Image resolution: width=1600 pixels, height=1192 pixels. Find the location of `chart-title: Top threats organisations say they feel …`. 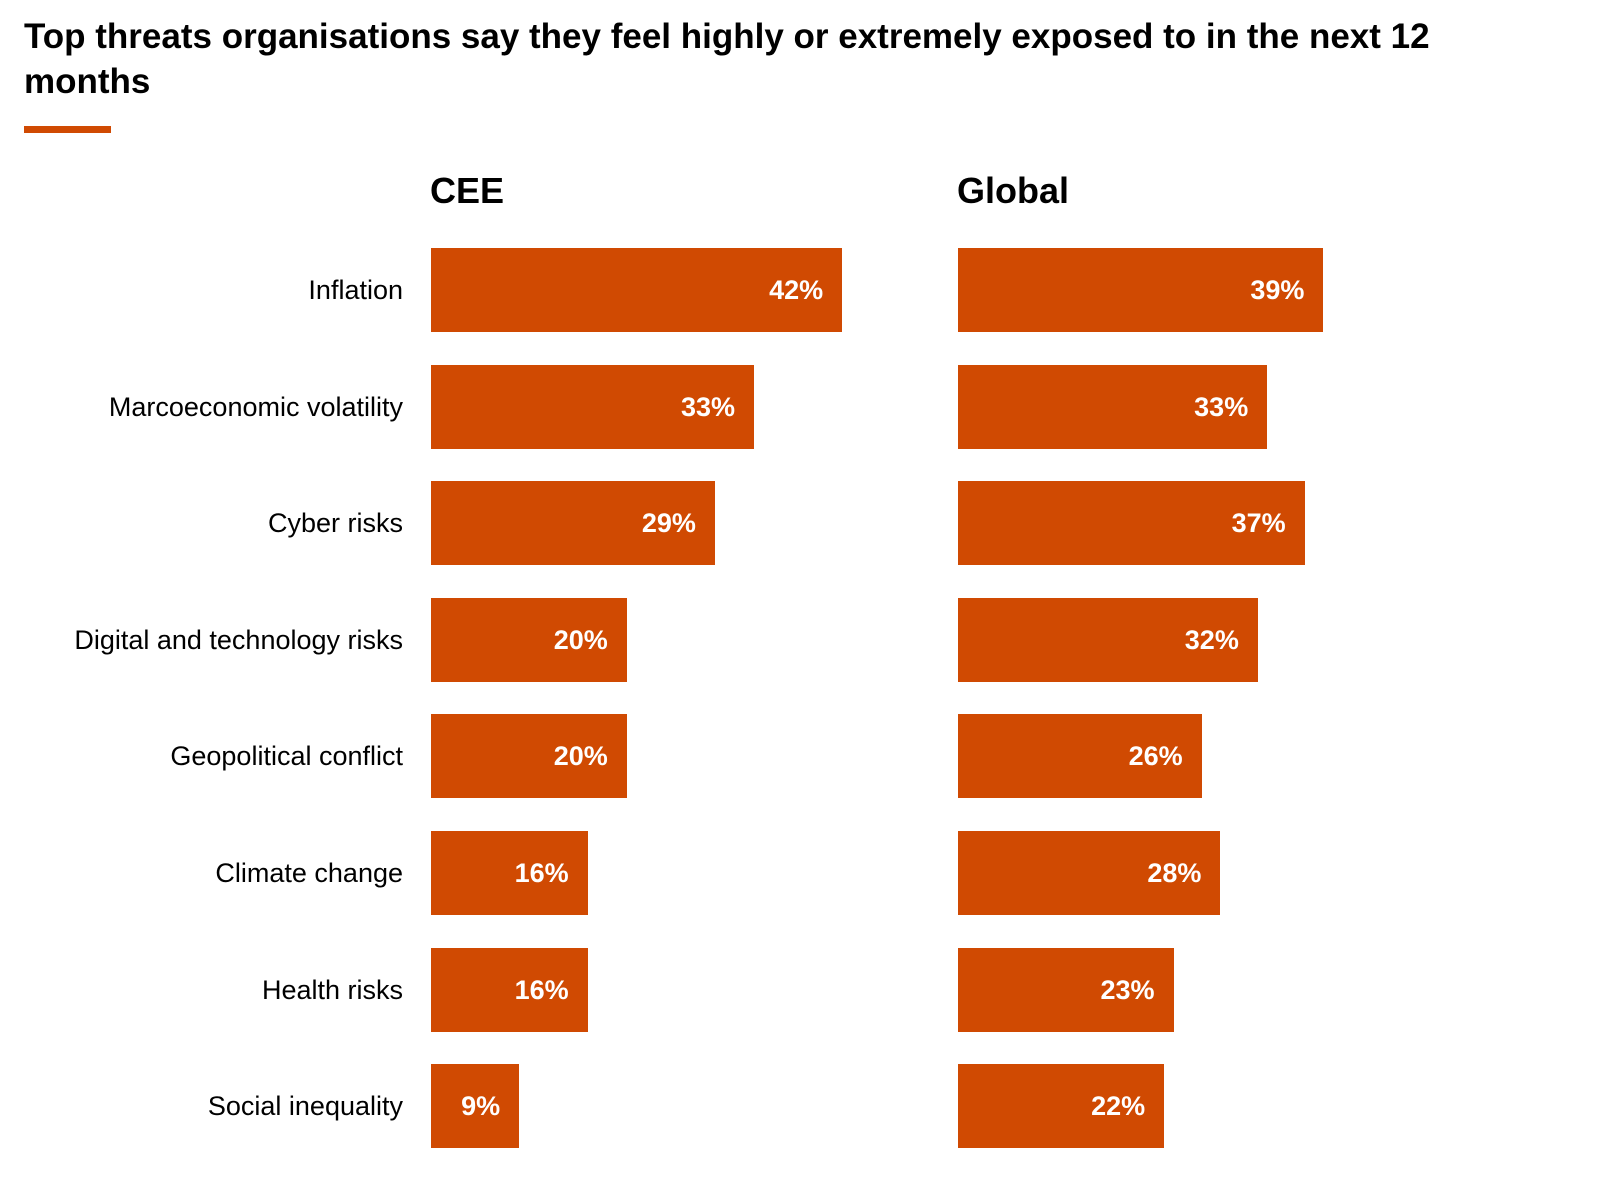

chart-title: Top threats organisations say they feel … is located at coordinates (727, 59).